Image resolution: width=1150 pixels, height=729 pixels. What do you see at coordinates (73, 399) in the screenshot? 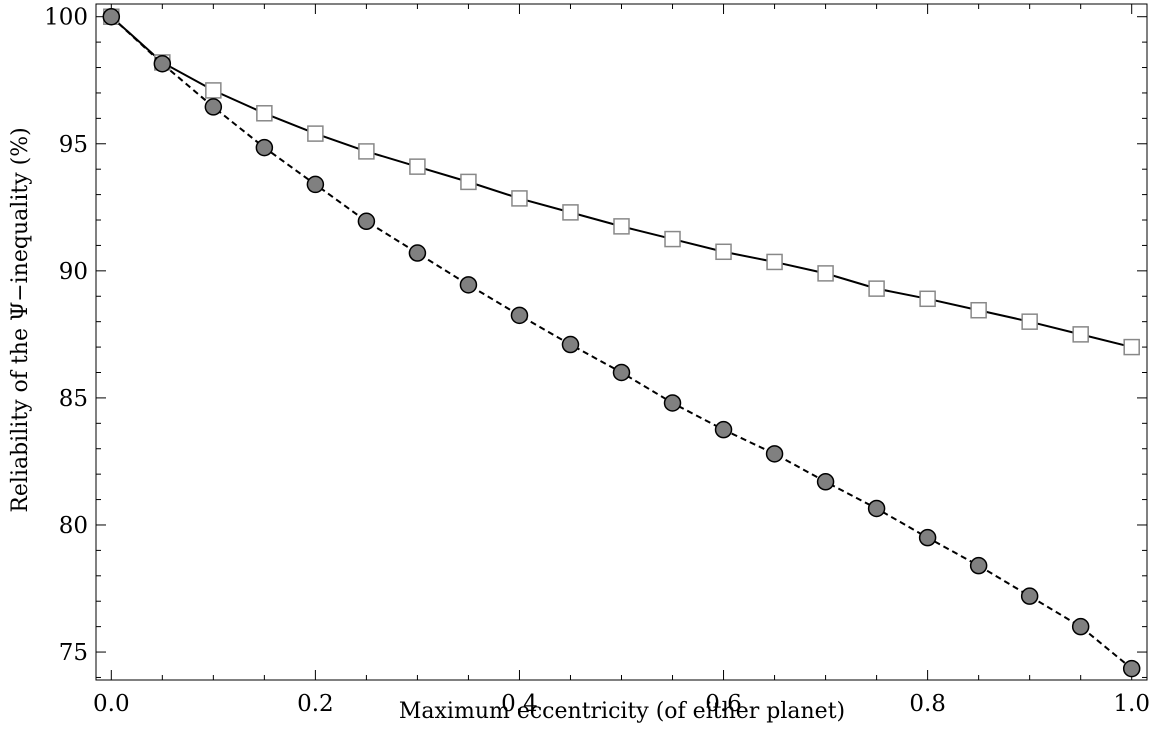
I see `y-tick-label: 85` at bounding box center [73, 399].